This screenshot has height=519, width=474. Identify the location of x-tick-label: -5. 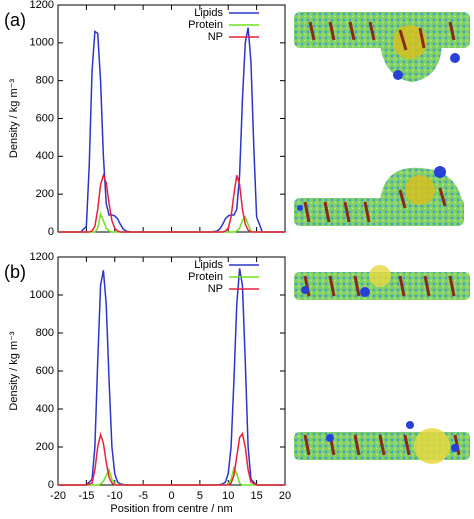
(143, 496).